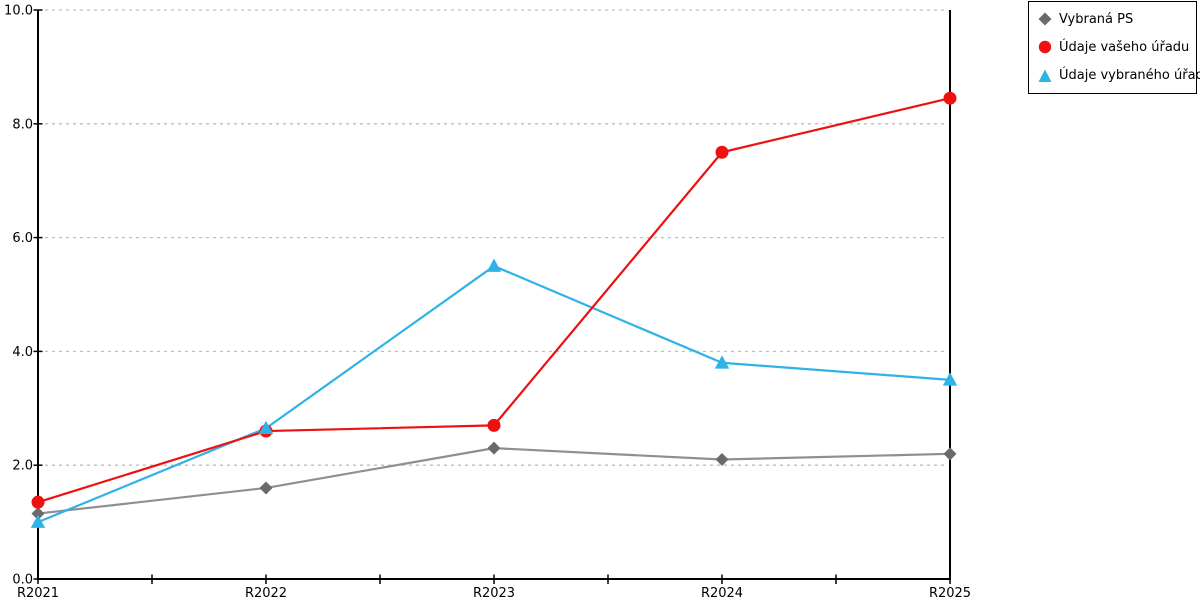  What do you see at coordinates (266, 593) in the screenshot?
I see `x-tick-label: R2022` at bounding box center [266, 593].